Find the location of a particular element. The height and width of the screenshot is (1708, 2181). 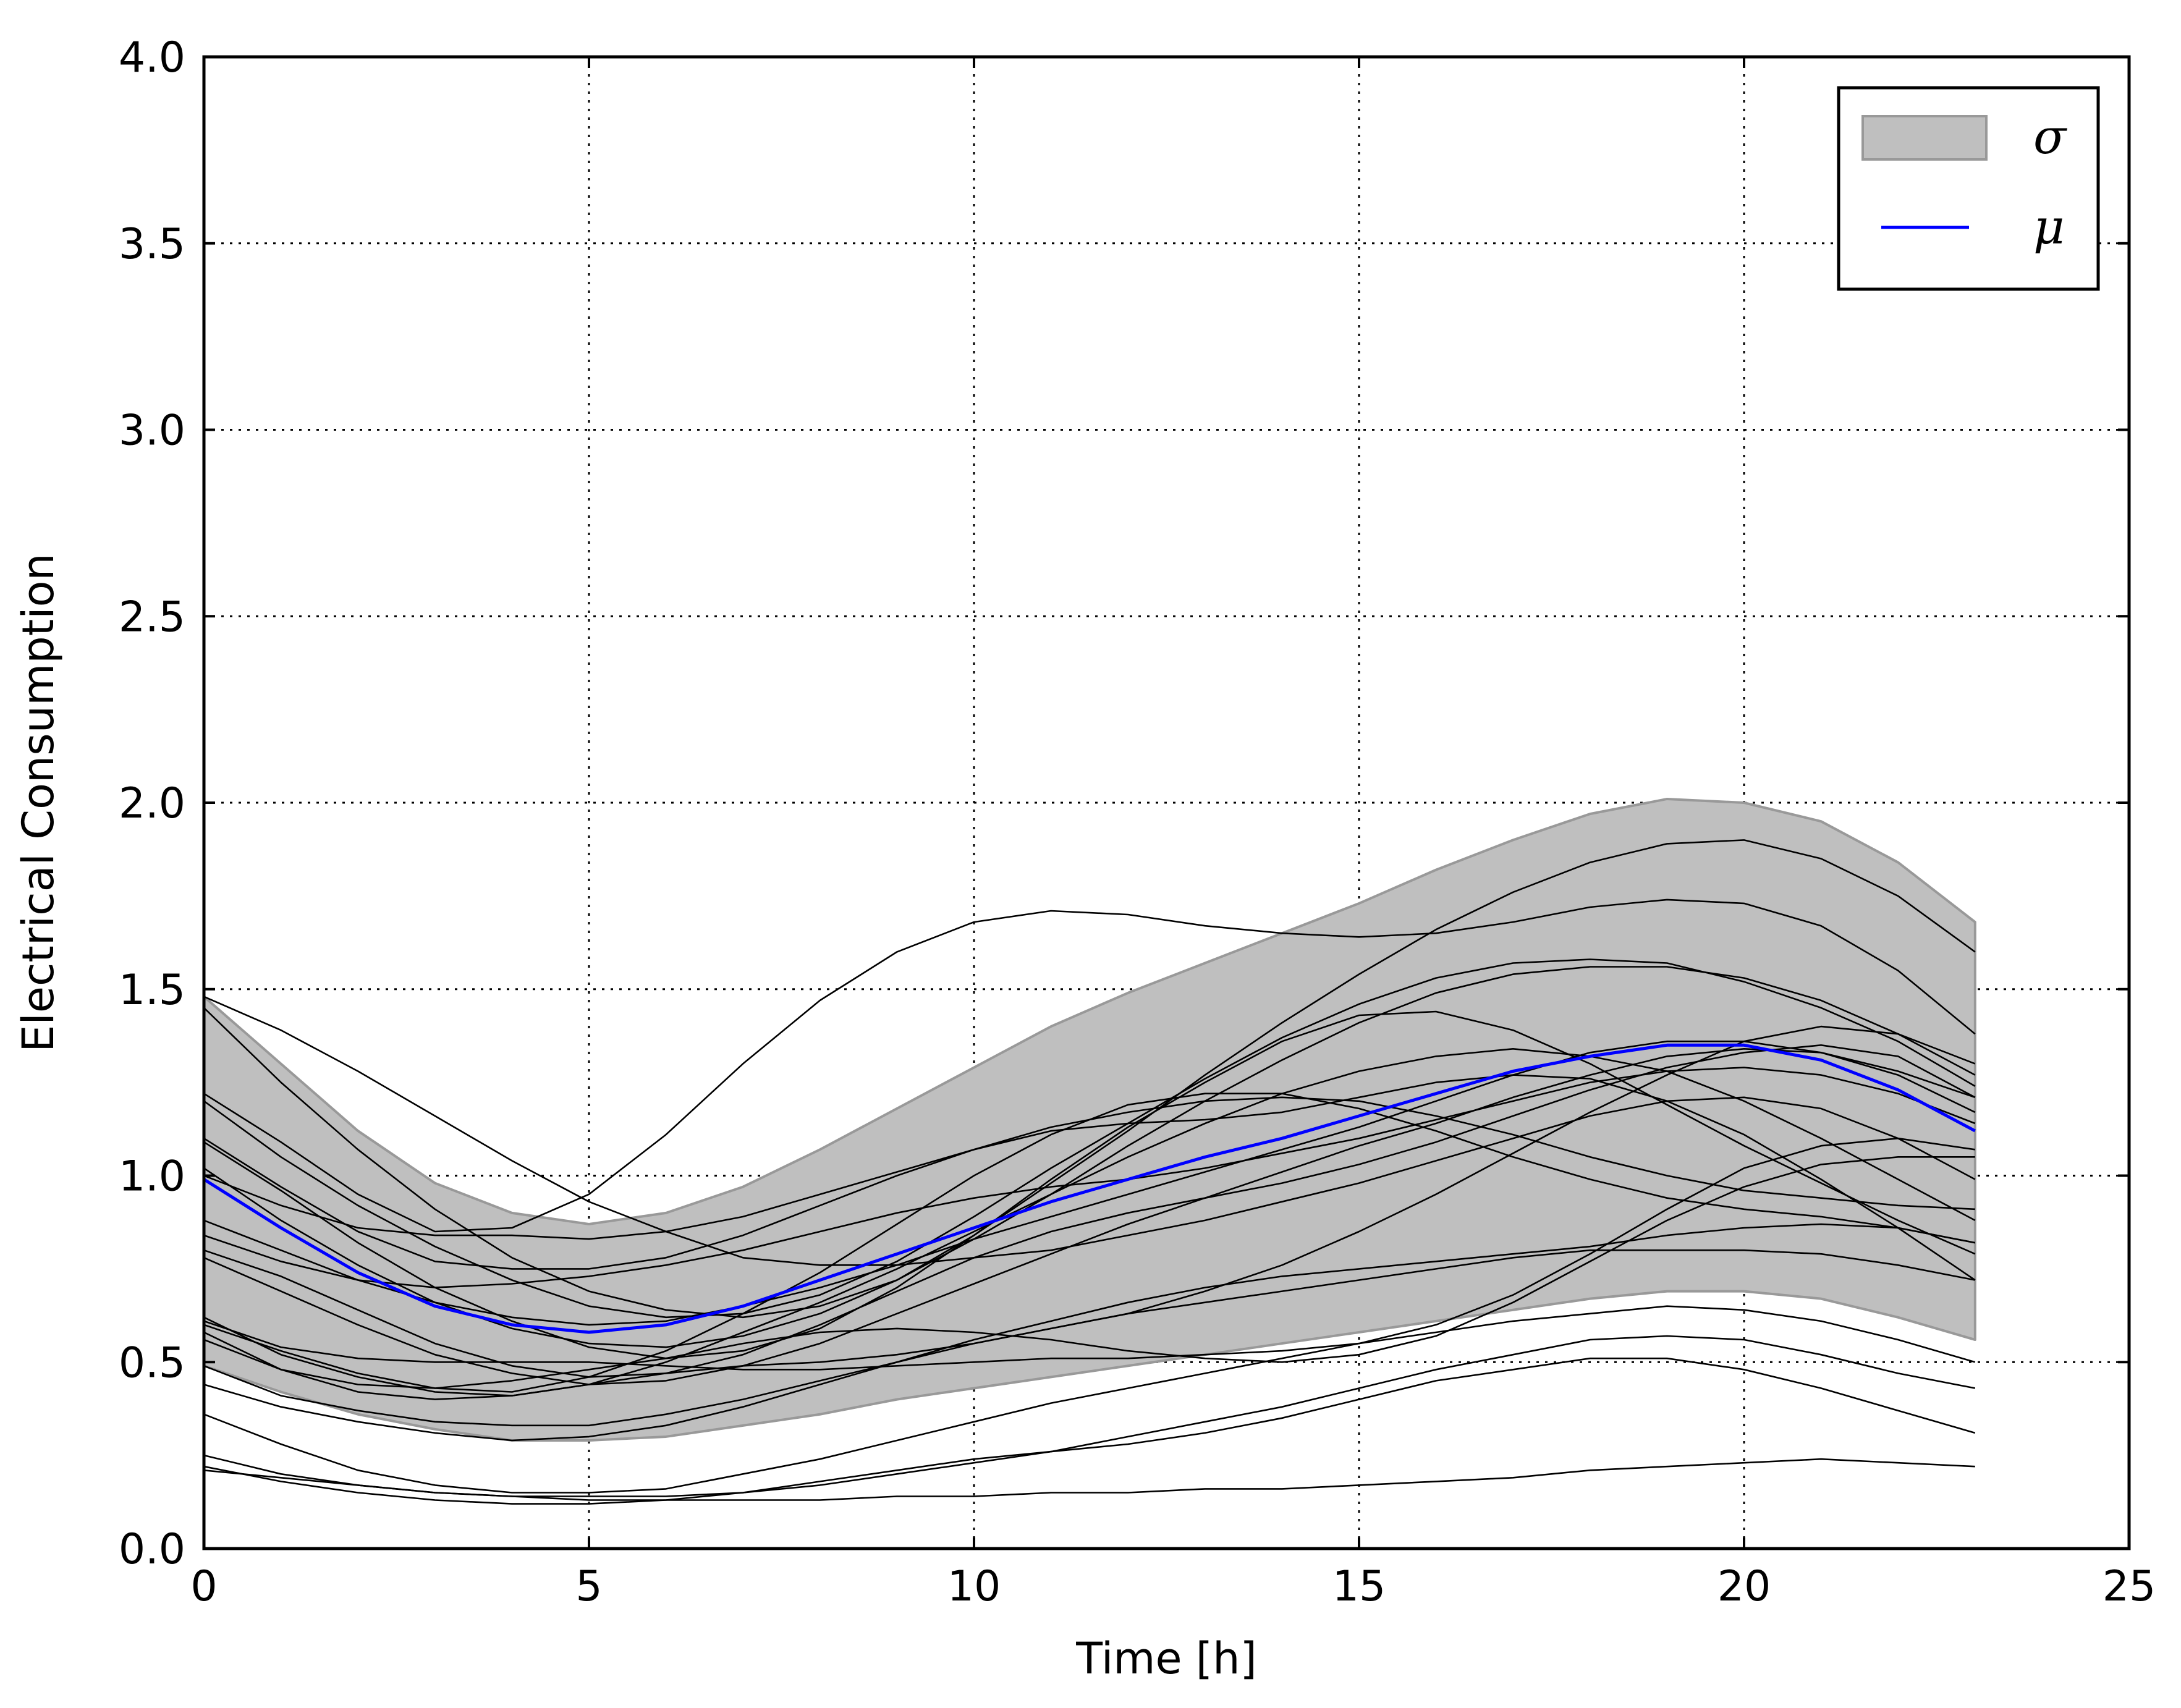

y-tick-label: 1.5 is located at coordinates (152, 990).